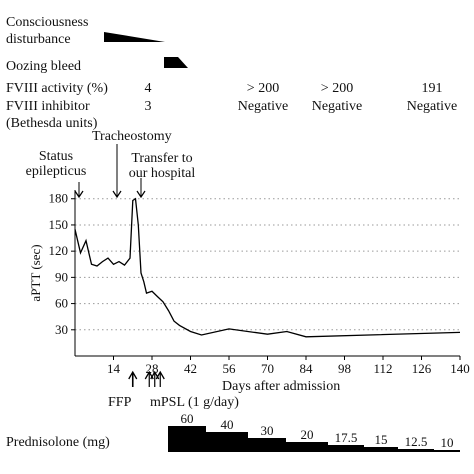 This screenshot has width=474, height=474. What do you see at coordinates (152, 368) in the screenshot?
I see `x-tick-label: 28` at bounding box center [152, 368].